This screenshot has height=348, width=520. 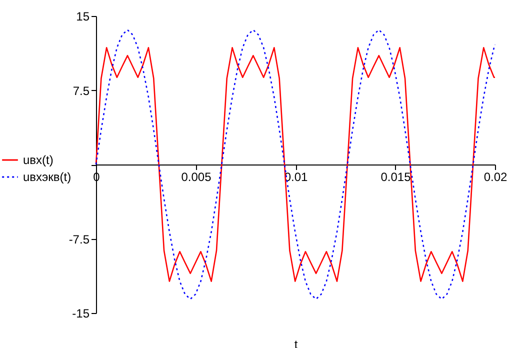 What do you see at coordinates (496, 177) in the screenshot?
I see `x-tick-label: 0.02` at bounding box center [496, 177].